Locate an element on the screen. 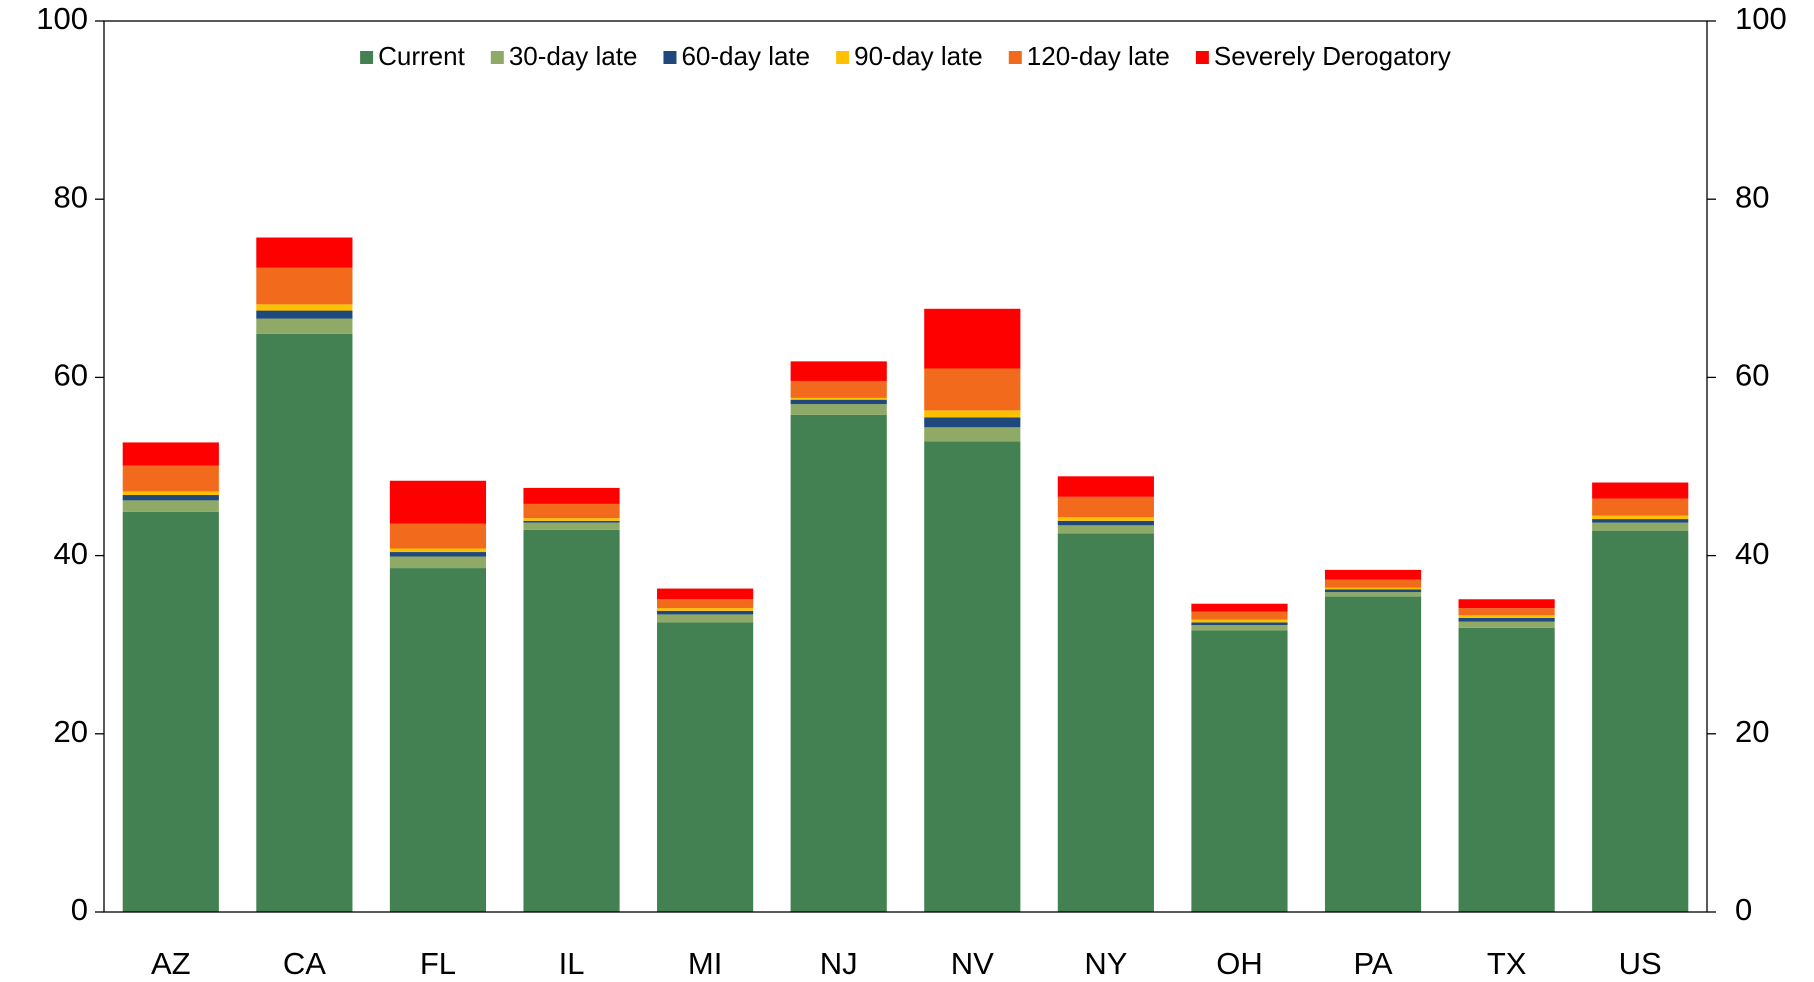 The image size is (1814, 982). x-tick-label: FL is located at coordinates (438, 963).